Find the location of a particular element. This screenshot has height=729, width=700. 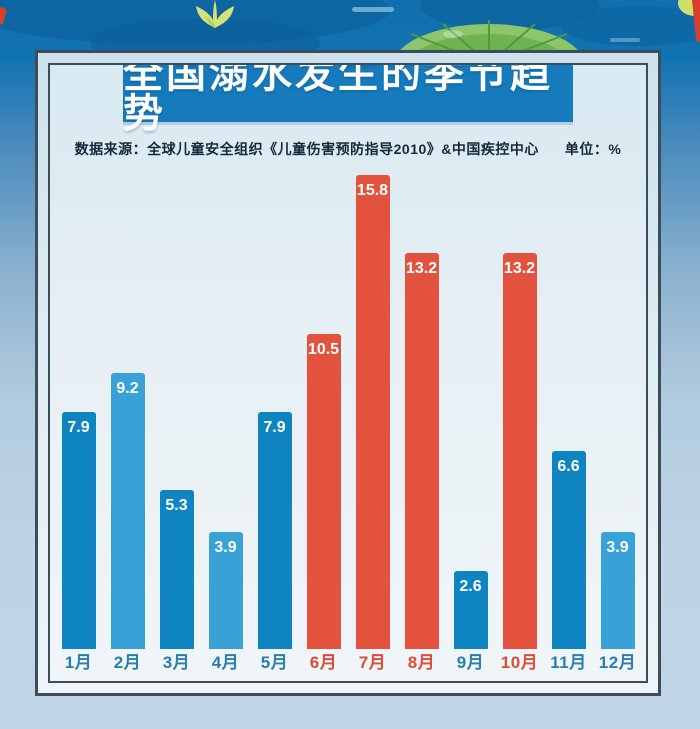

bar-slot: 2.6 is located at coordinates (470, 610).